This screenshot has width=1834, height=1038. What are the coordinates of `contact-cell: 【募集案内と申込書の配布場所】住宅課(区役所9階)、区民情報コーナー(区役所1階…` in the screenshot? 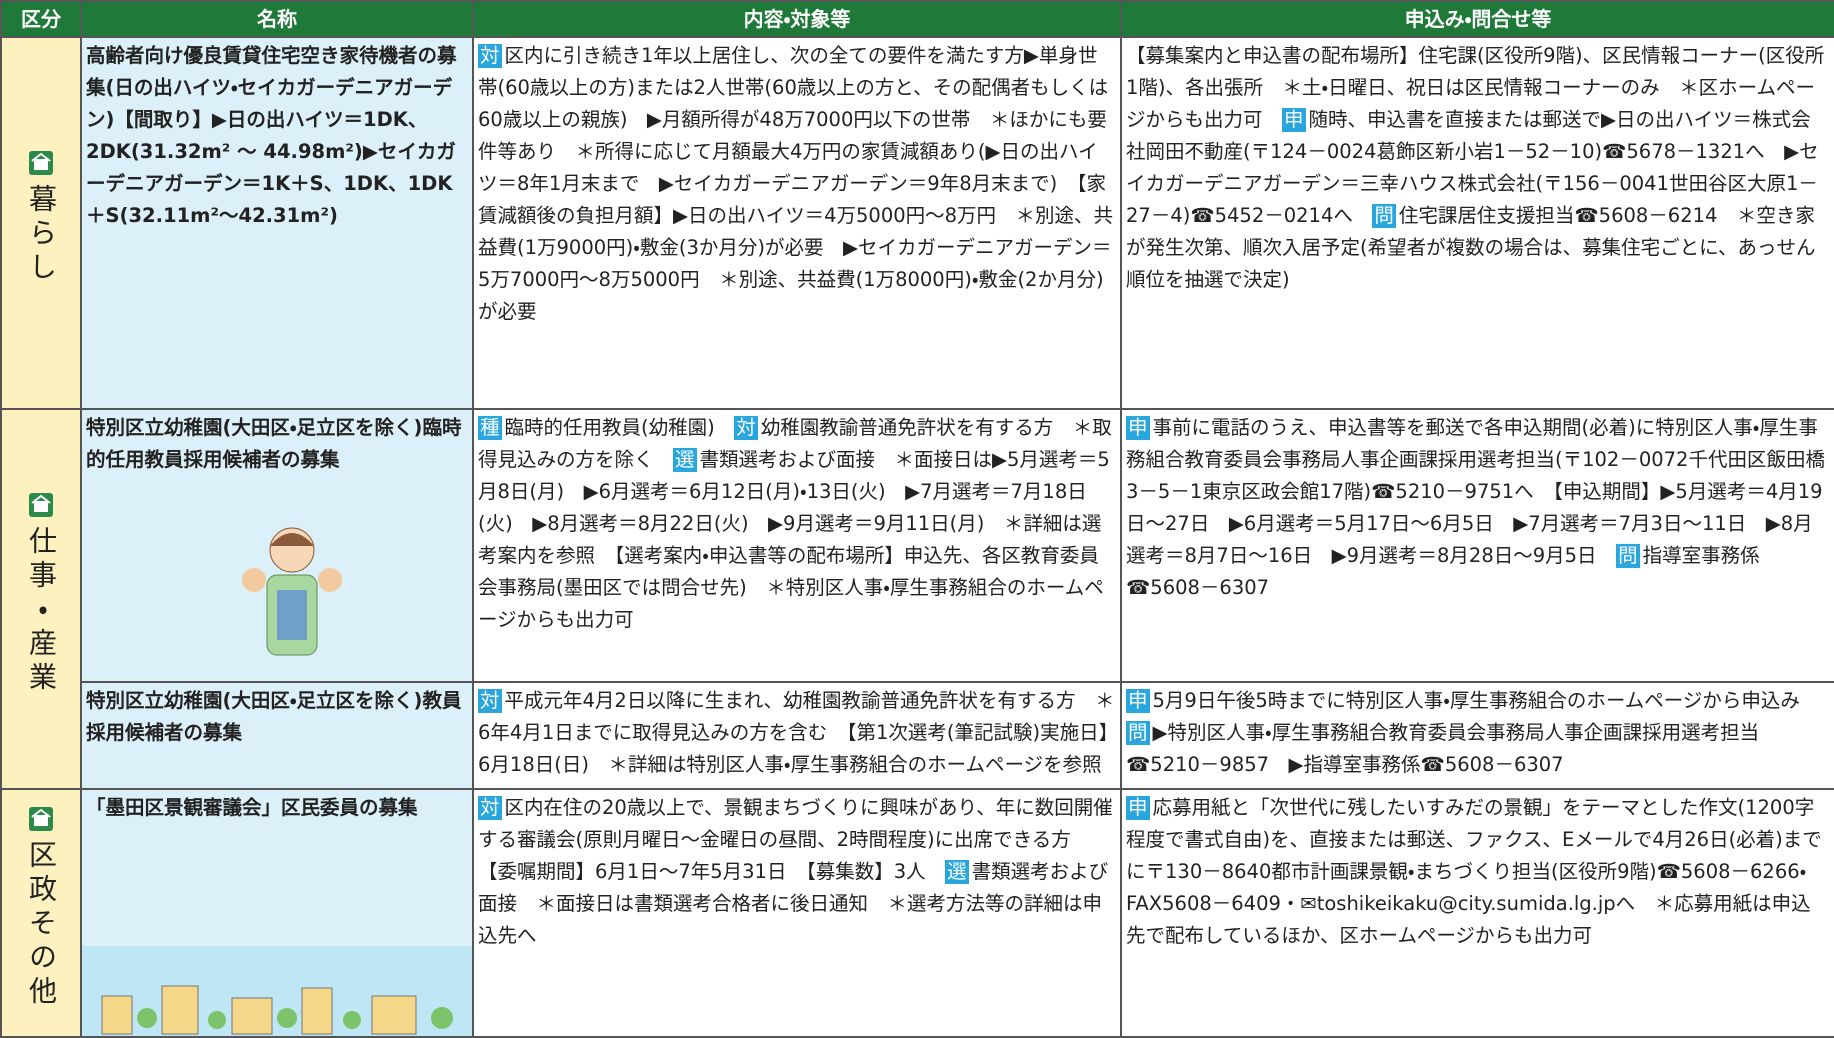 It's located at (1477, 223).